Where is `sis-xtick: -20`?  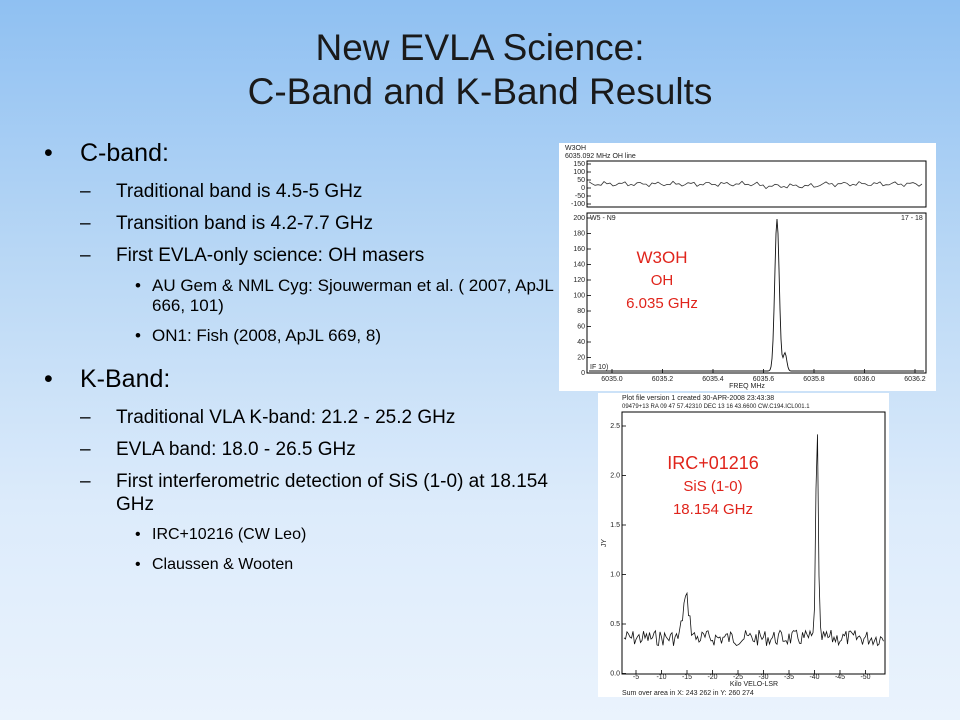 sis-xtick: -20 is located at coordinates (712, 677).